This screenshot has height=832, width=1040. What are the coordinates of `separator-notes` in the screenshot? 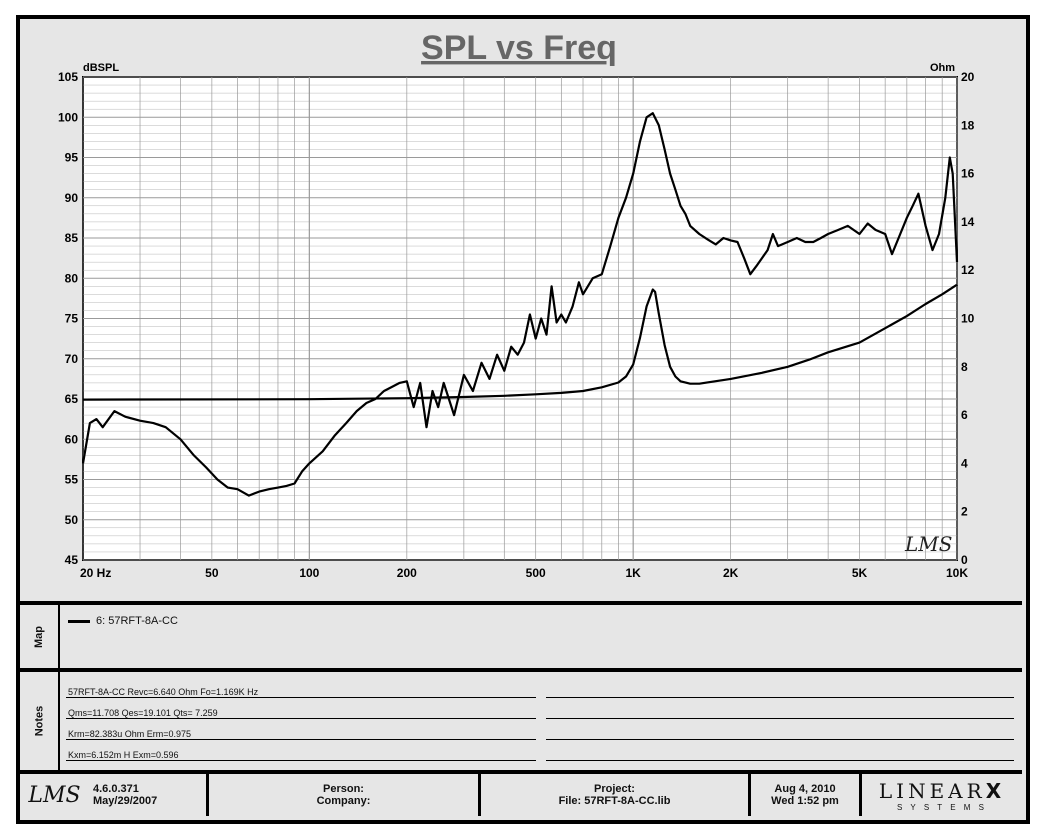 It's located at (521, 670).